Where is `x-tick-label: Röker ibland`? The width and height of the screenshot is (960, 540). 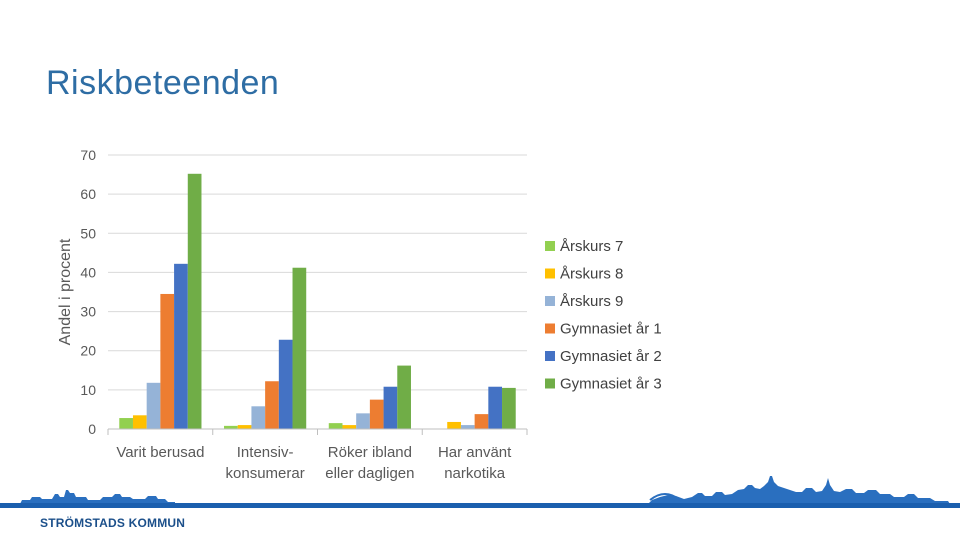
x-tick-label: Röker ibland is located at coordinates (370, 452).